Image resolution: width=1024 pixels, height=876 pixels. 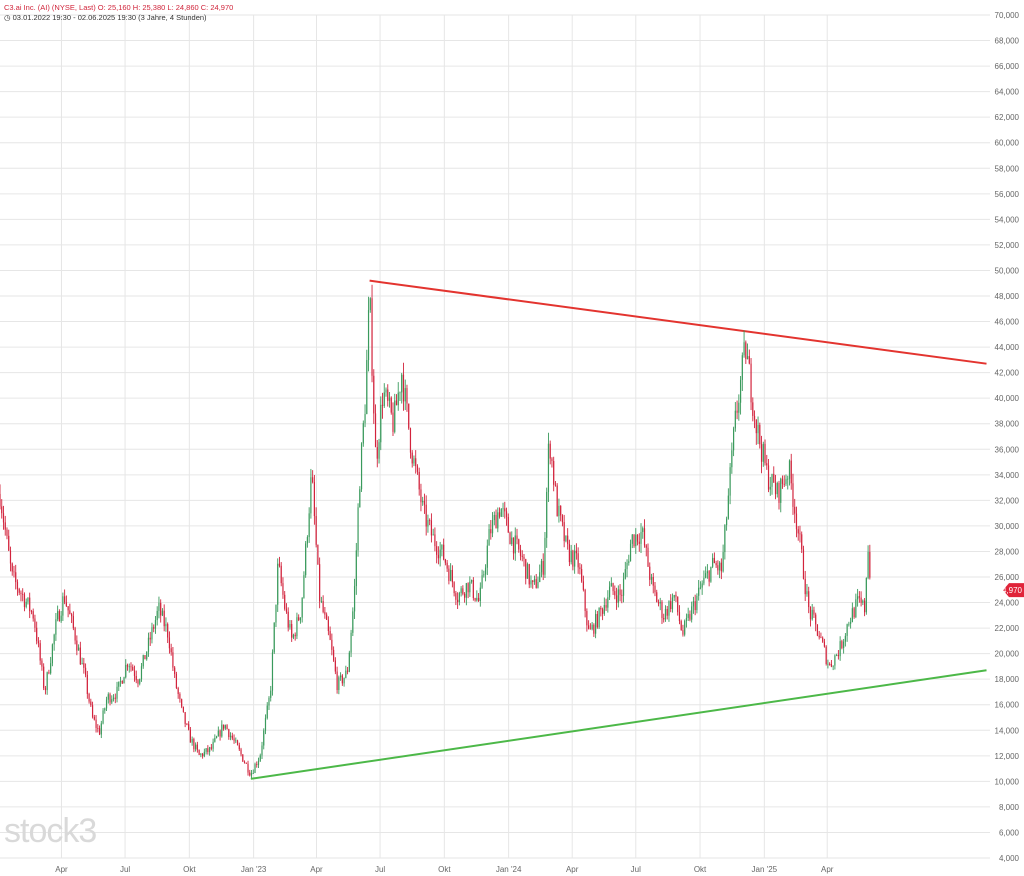 I want to click on x-tick-label: Jan '24, so click(x=509, y=869).